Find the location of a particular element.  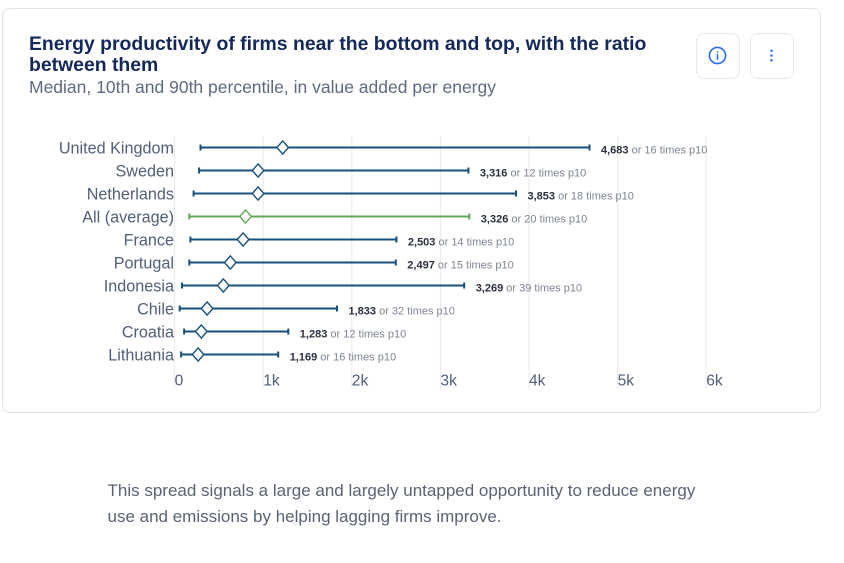

svg-text: 1,283 or 12 times p10 is located at coordinates (353, 335).